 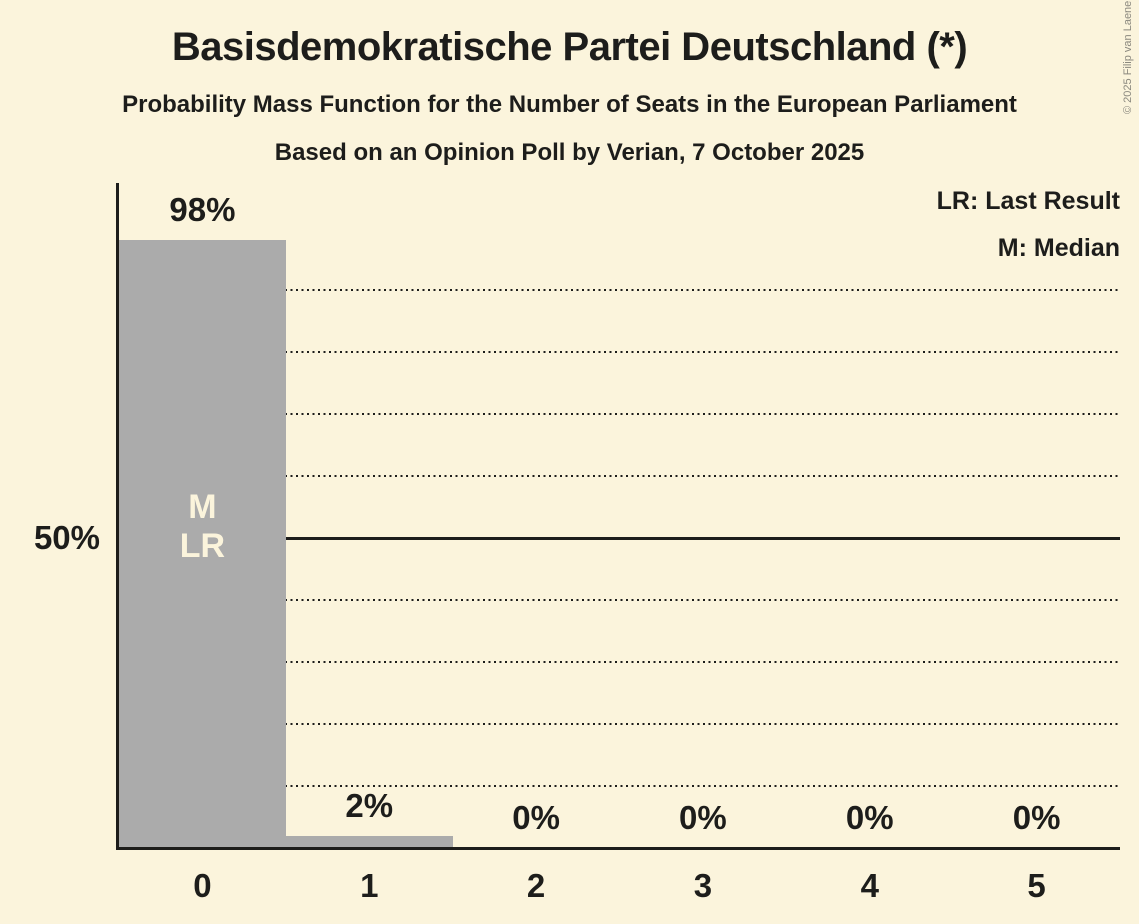 What do you see at coordinates (619, 886) in the screenshot?
I see `x-axis-labels: 0 1 2 3 4 5` at bounding box center [619, 886].